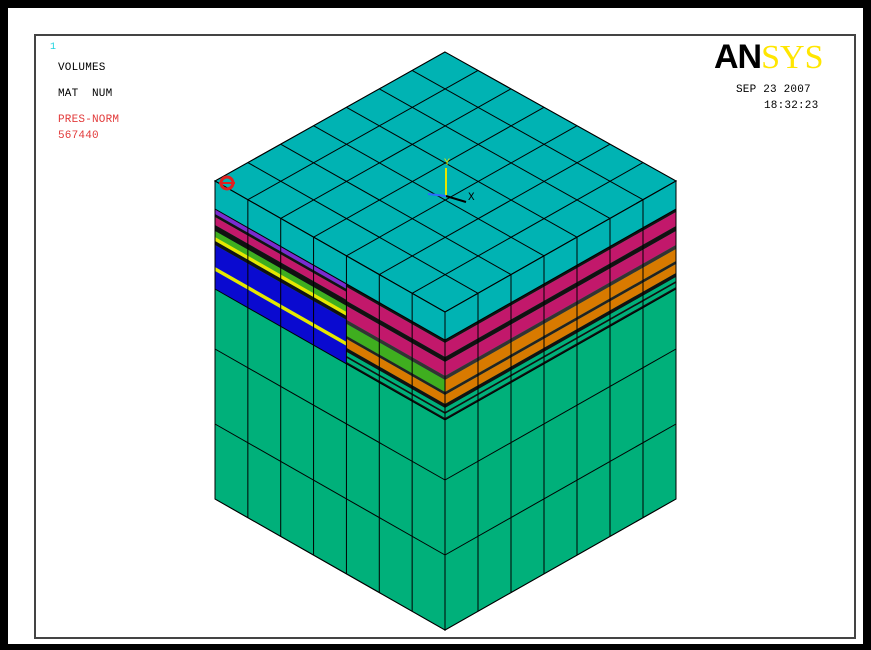  I want to click on left-face-top-slab, so click(330, 260).